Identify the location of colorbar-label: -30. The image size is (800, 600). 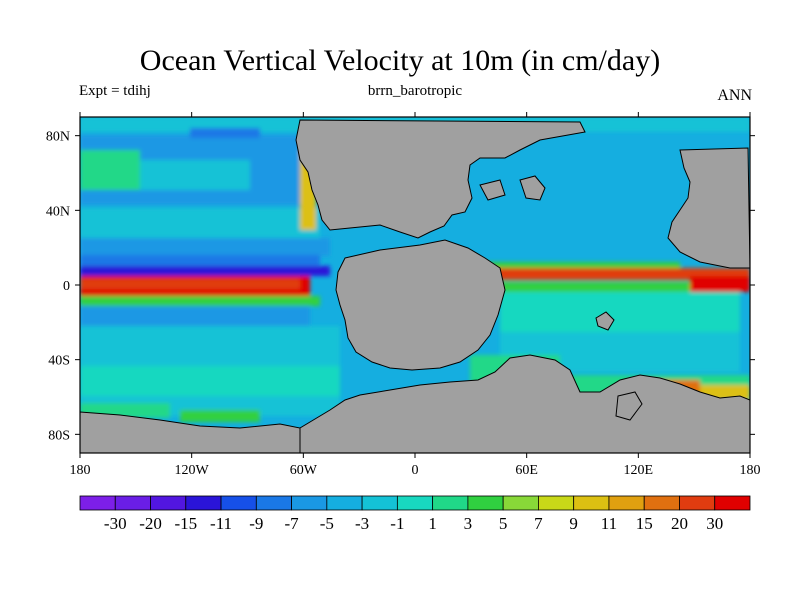
(115, 523).